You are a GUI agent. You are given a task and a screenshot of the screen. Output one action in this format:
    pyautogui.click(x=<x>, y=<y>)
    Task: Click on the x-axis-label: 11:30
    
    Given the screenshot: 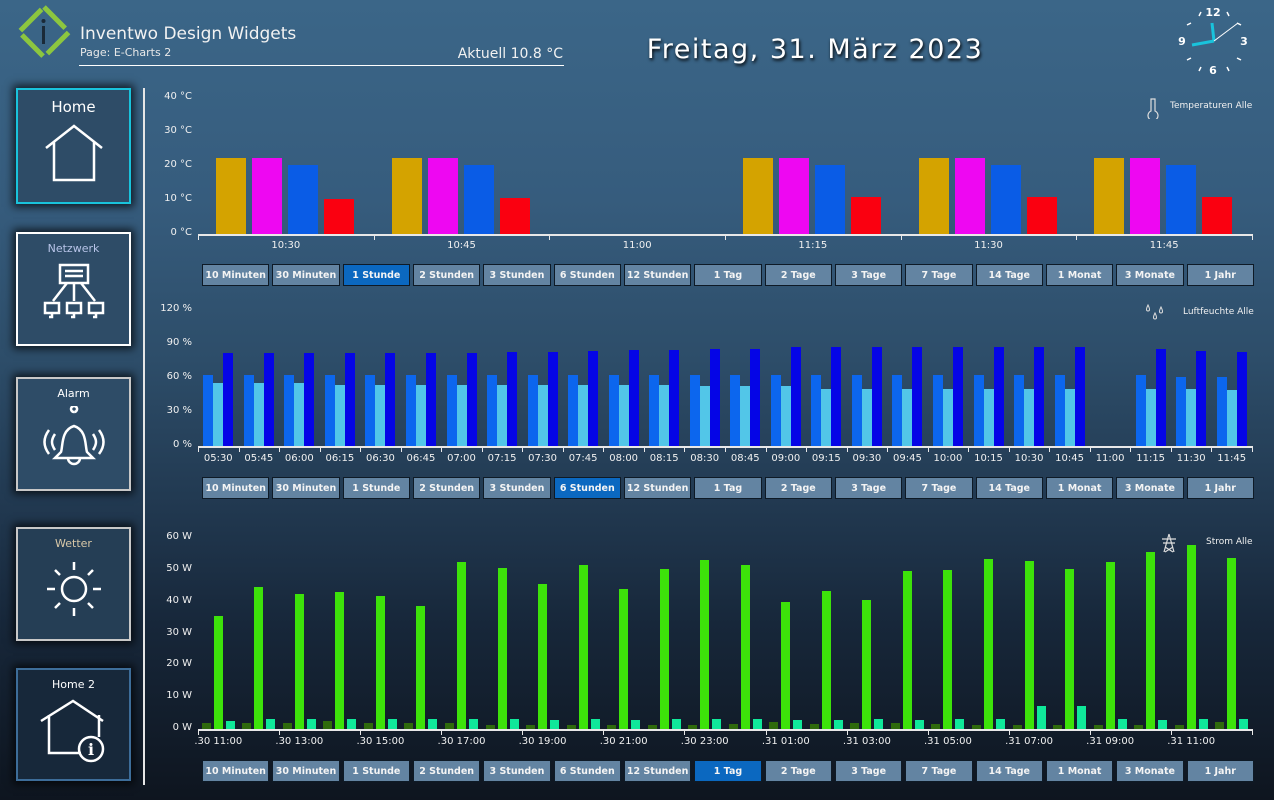 What is the action you would take?
    pyautogui.click(x=1191, y=458)
    